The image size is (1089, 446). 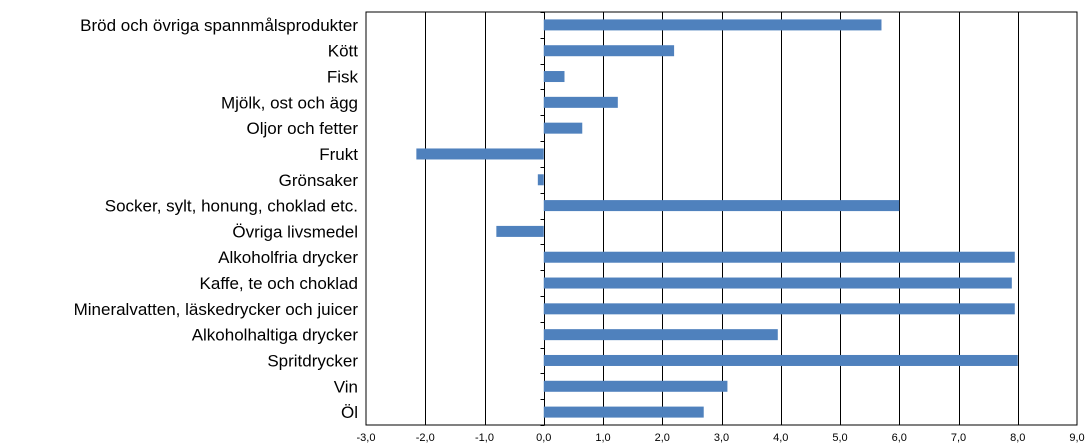 What do you see at coordinates (839, 438) in the screenshot?
I see `x-tick-label: 5,0` at bounding box center [839, 438].